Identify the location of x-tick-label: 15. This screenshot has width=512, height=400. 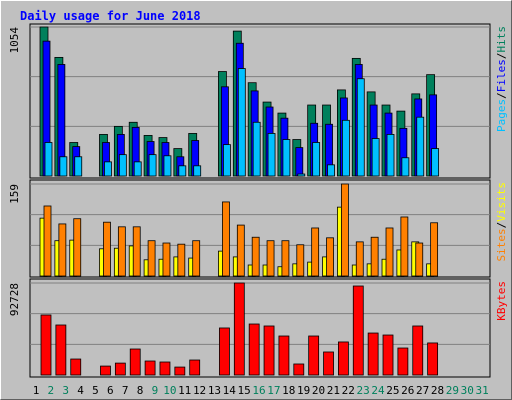
(244, 390).